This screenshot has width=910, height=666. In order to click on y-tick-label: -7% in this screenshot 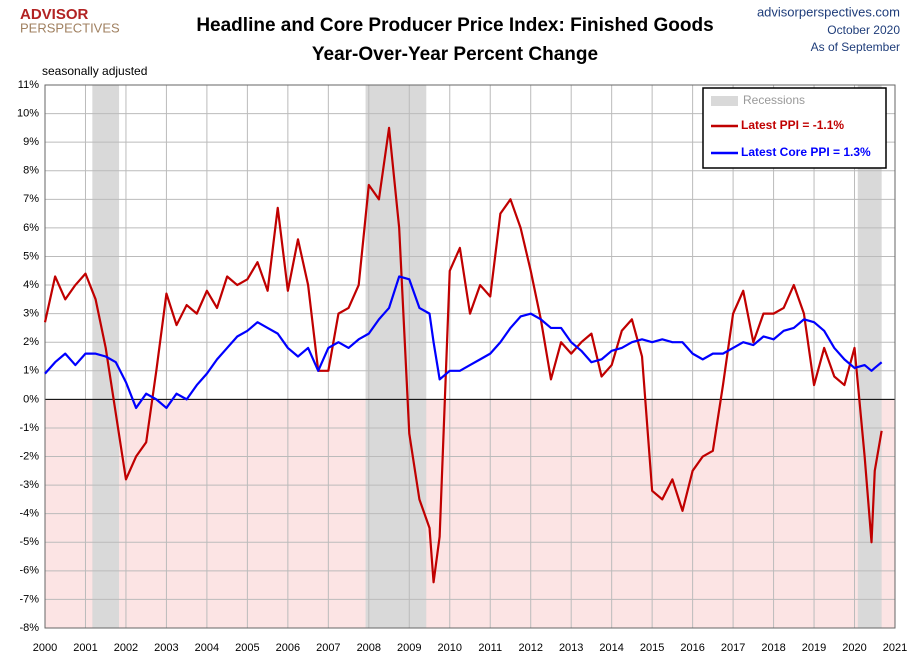, I will do `click(29, 599)`.